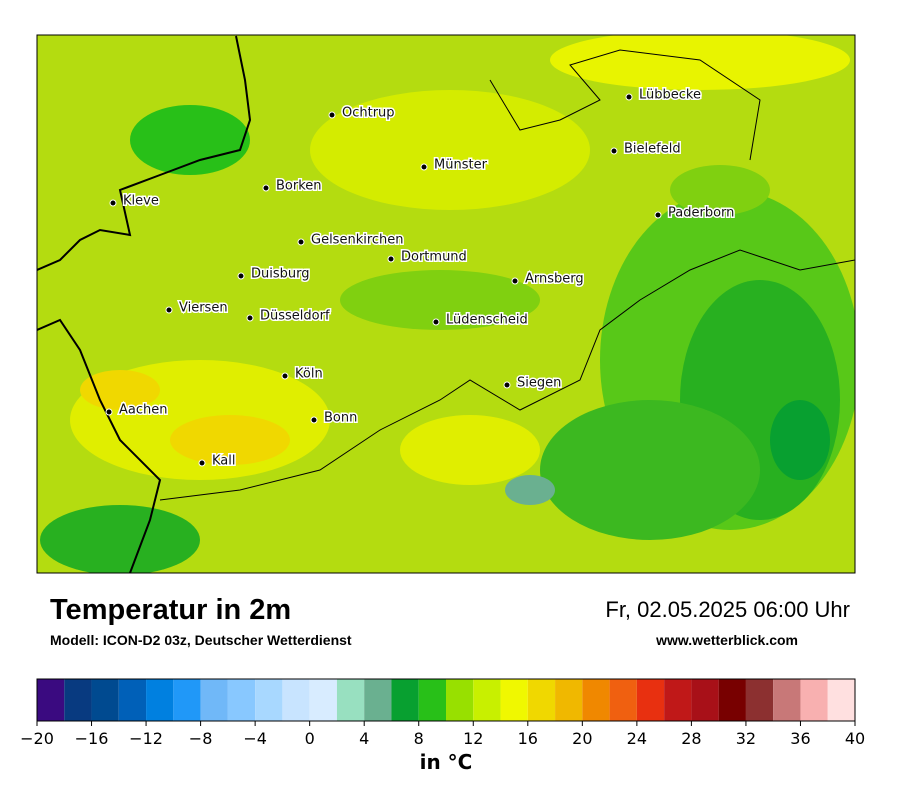 Image resolution: width=900 pixels, height=800 pixels. Describe the element at coordinates (487, 320) in the screenshot. I see `city-label: Lüdenscheid` at that location.